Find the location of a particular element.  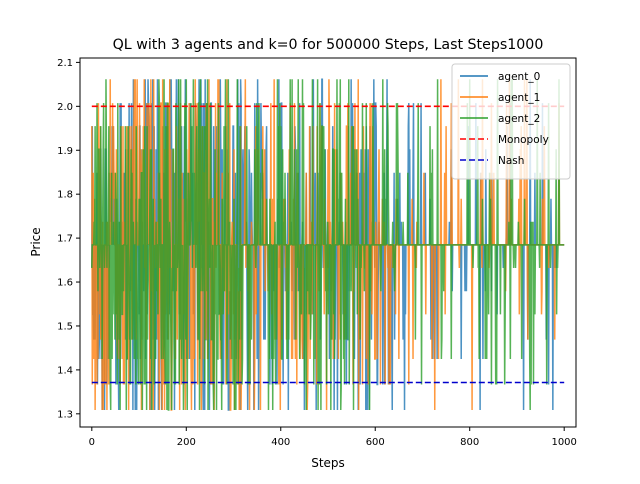

y-axis-label: Price is located at coordinates (36, 241).